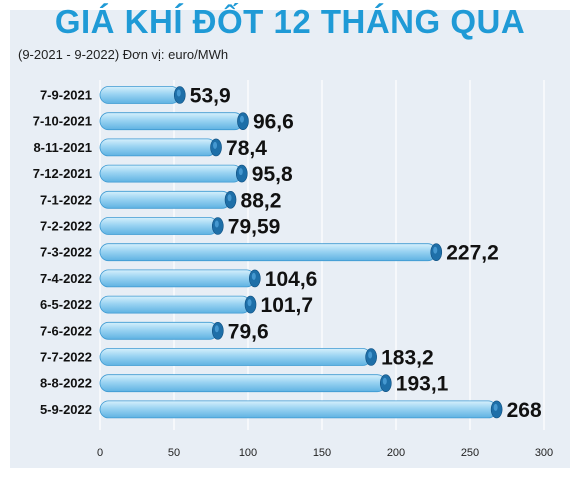 This screenshot has height=478, width=580. Describe the element at coordinates (261, 200) in the screenshot. I see `value-label: 88,2` at that location.